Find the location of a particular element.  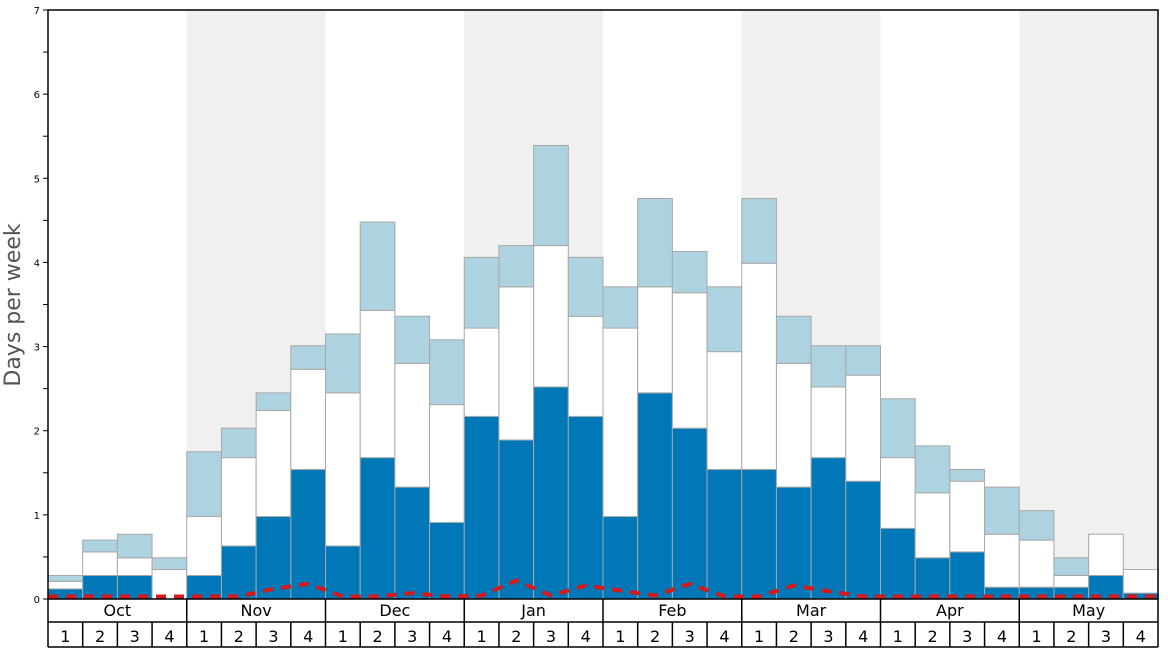

y-tick-label: 2 is located at coordinates (37, 432).